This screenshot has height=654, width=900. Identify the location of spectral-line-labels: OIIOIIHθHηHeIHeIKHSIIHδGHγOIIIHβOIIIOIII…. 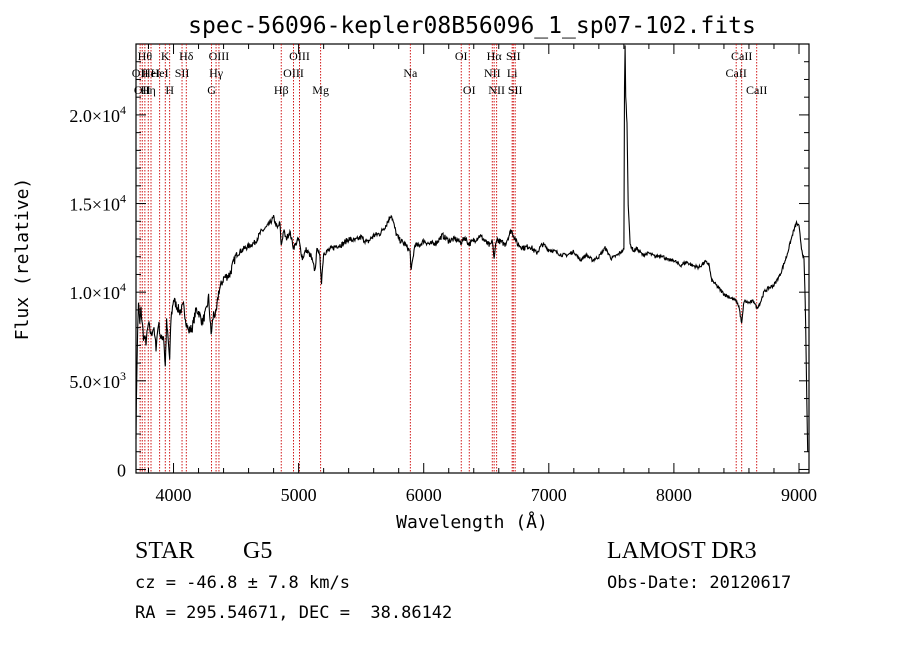
(450, 73).